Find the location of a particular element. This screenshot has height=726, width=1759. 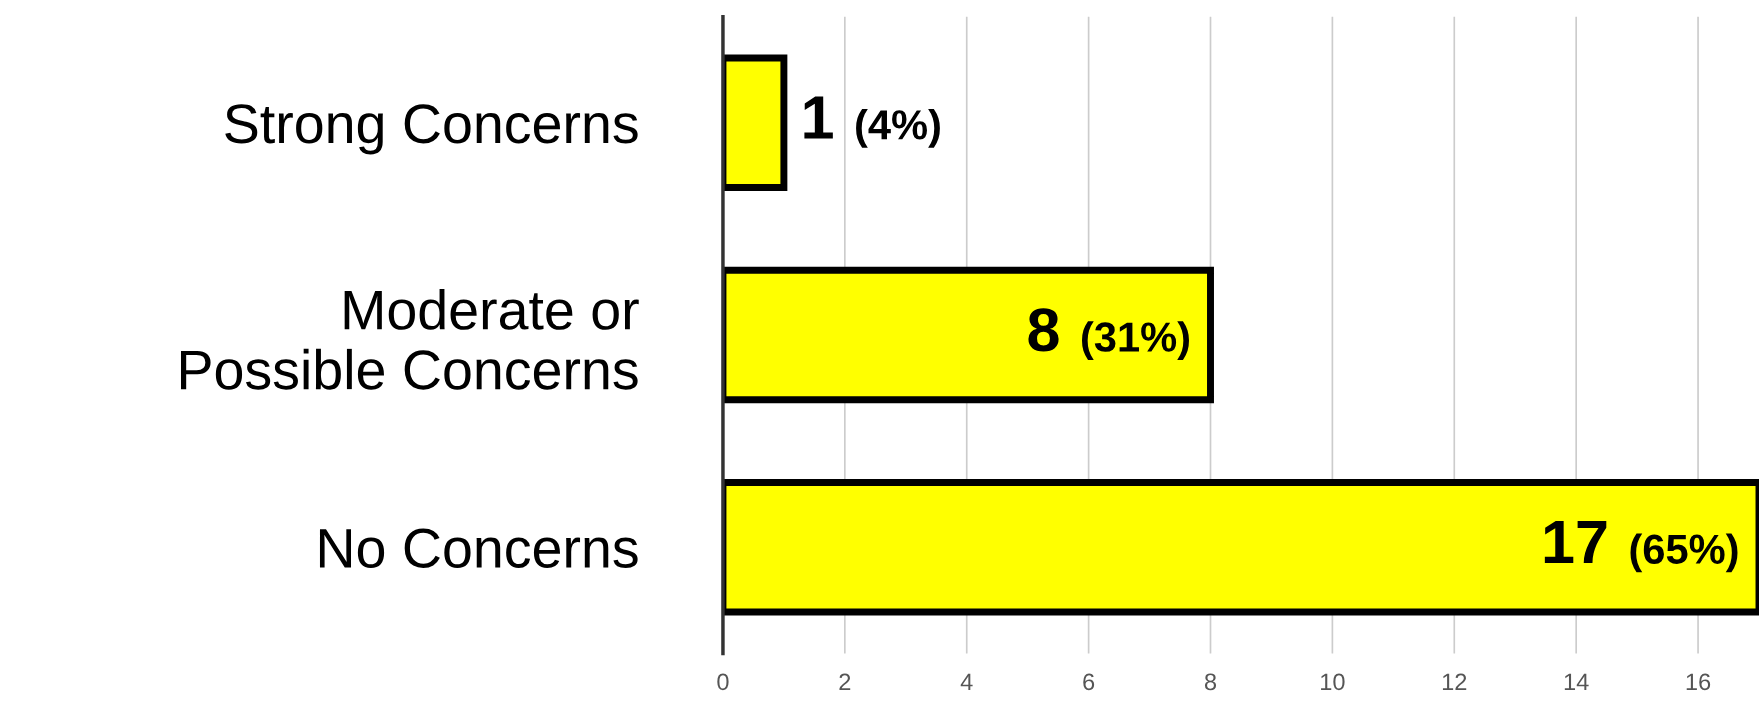

text: 17 (65%) is located at coordinates (1641, 547).